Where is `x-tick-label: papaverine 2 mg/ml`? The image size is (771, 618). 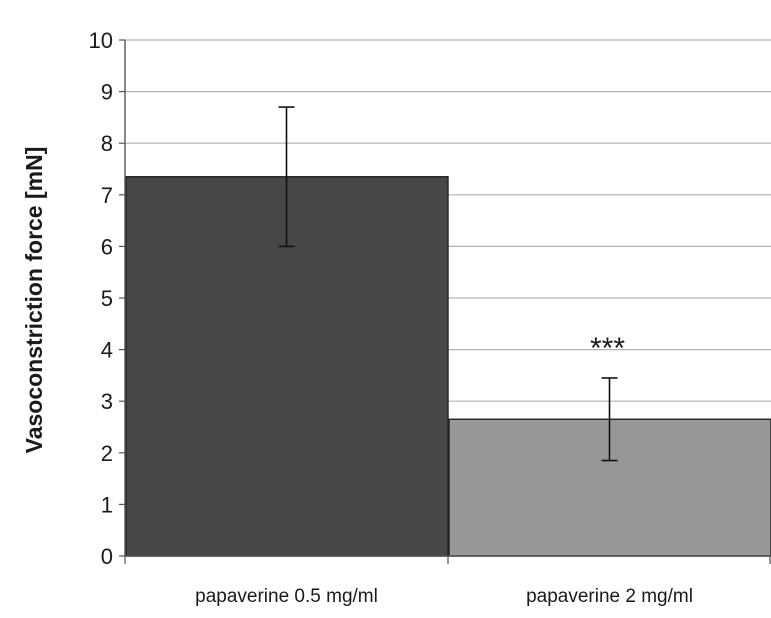
x-tick-label: papaverine 2 mg/ml is located at coordinates (609, 596).